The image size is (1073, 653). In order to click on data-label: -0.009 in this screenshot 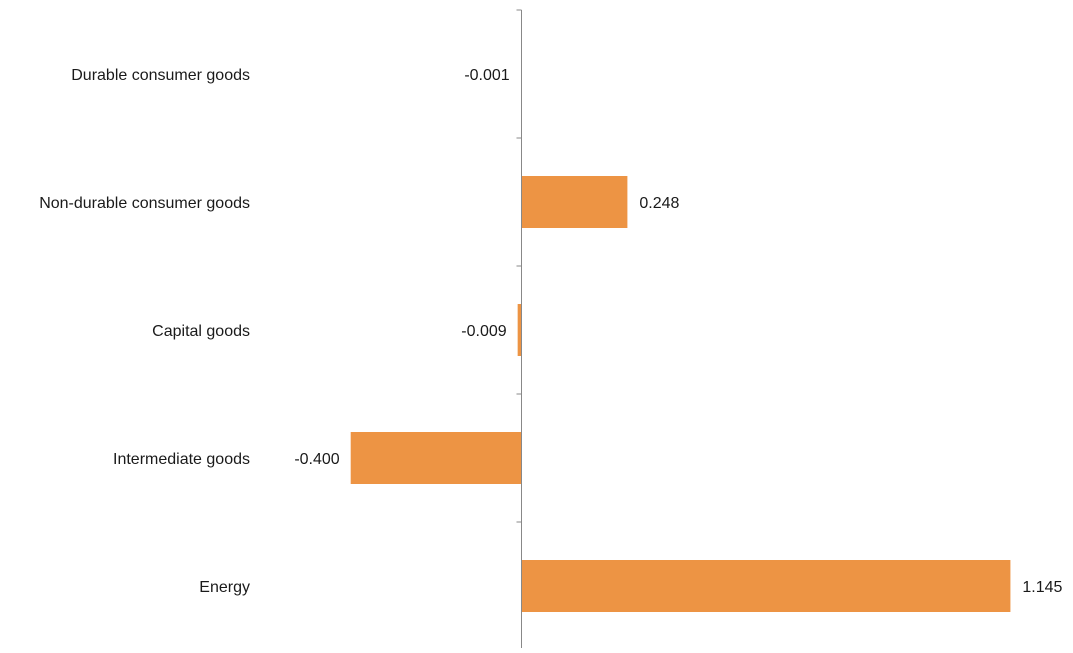, I will do `click(483, 331)`.